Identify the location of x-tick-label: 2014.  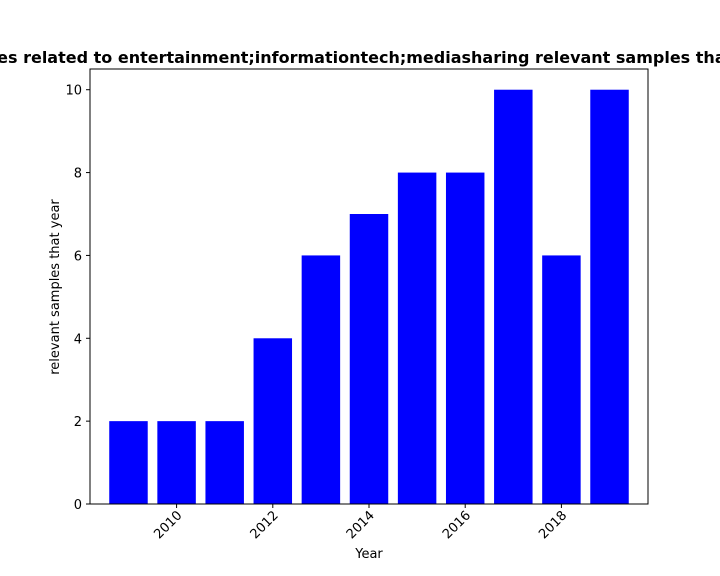
(361, 525).